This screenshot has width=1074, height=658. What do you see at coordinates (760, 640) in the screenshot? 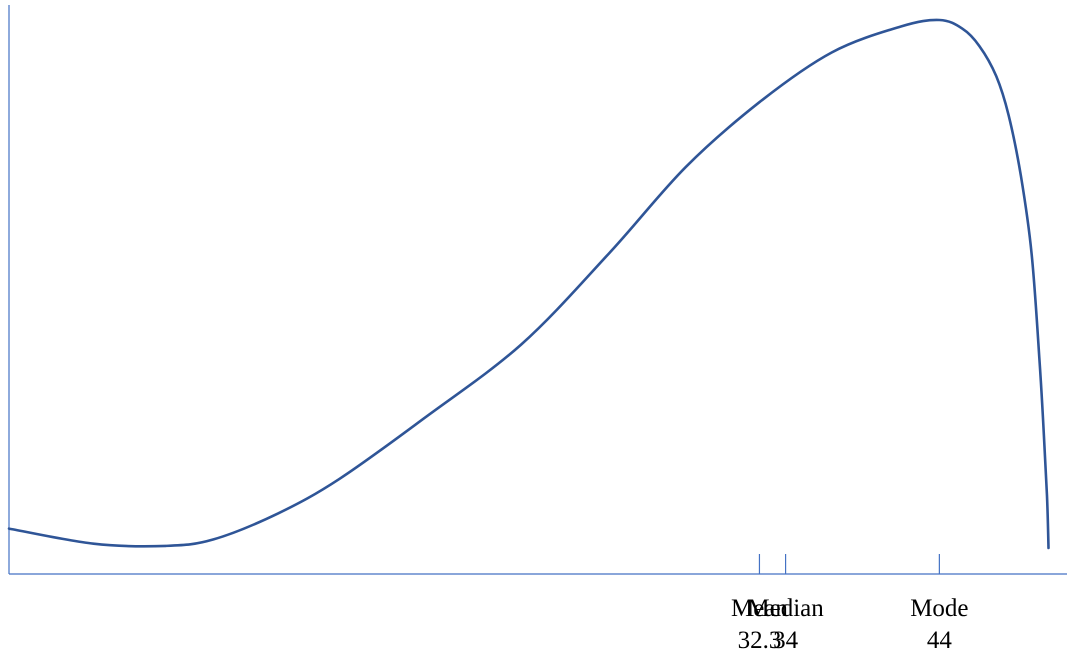
I see `mean-value-label: 32.3` at bounding box center [760, 640].